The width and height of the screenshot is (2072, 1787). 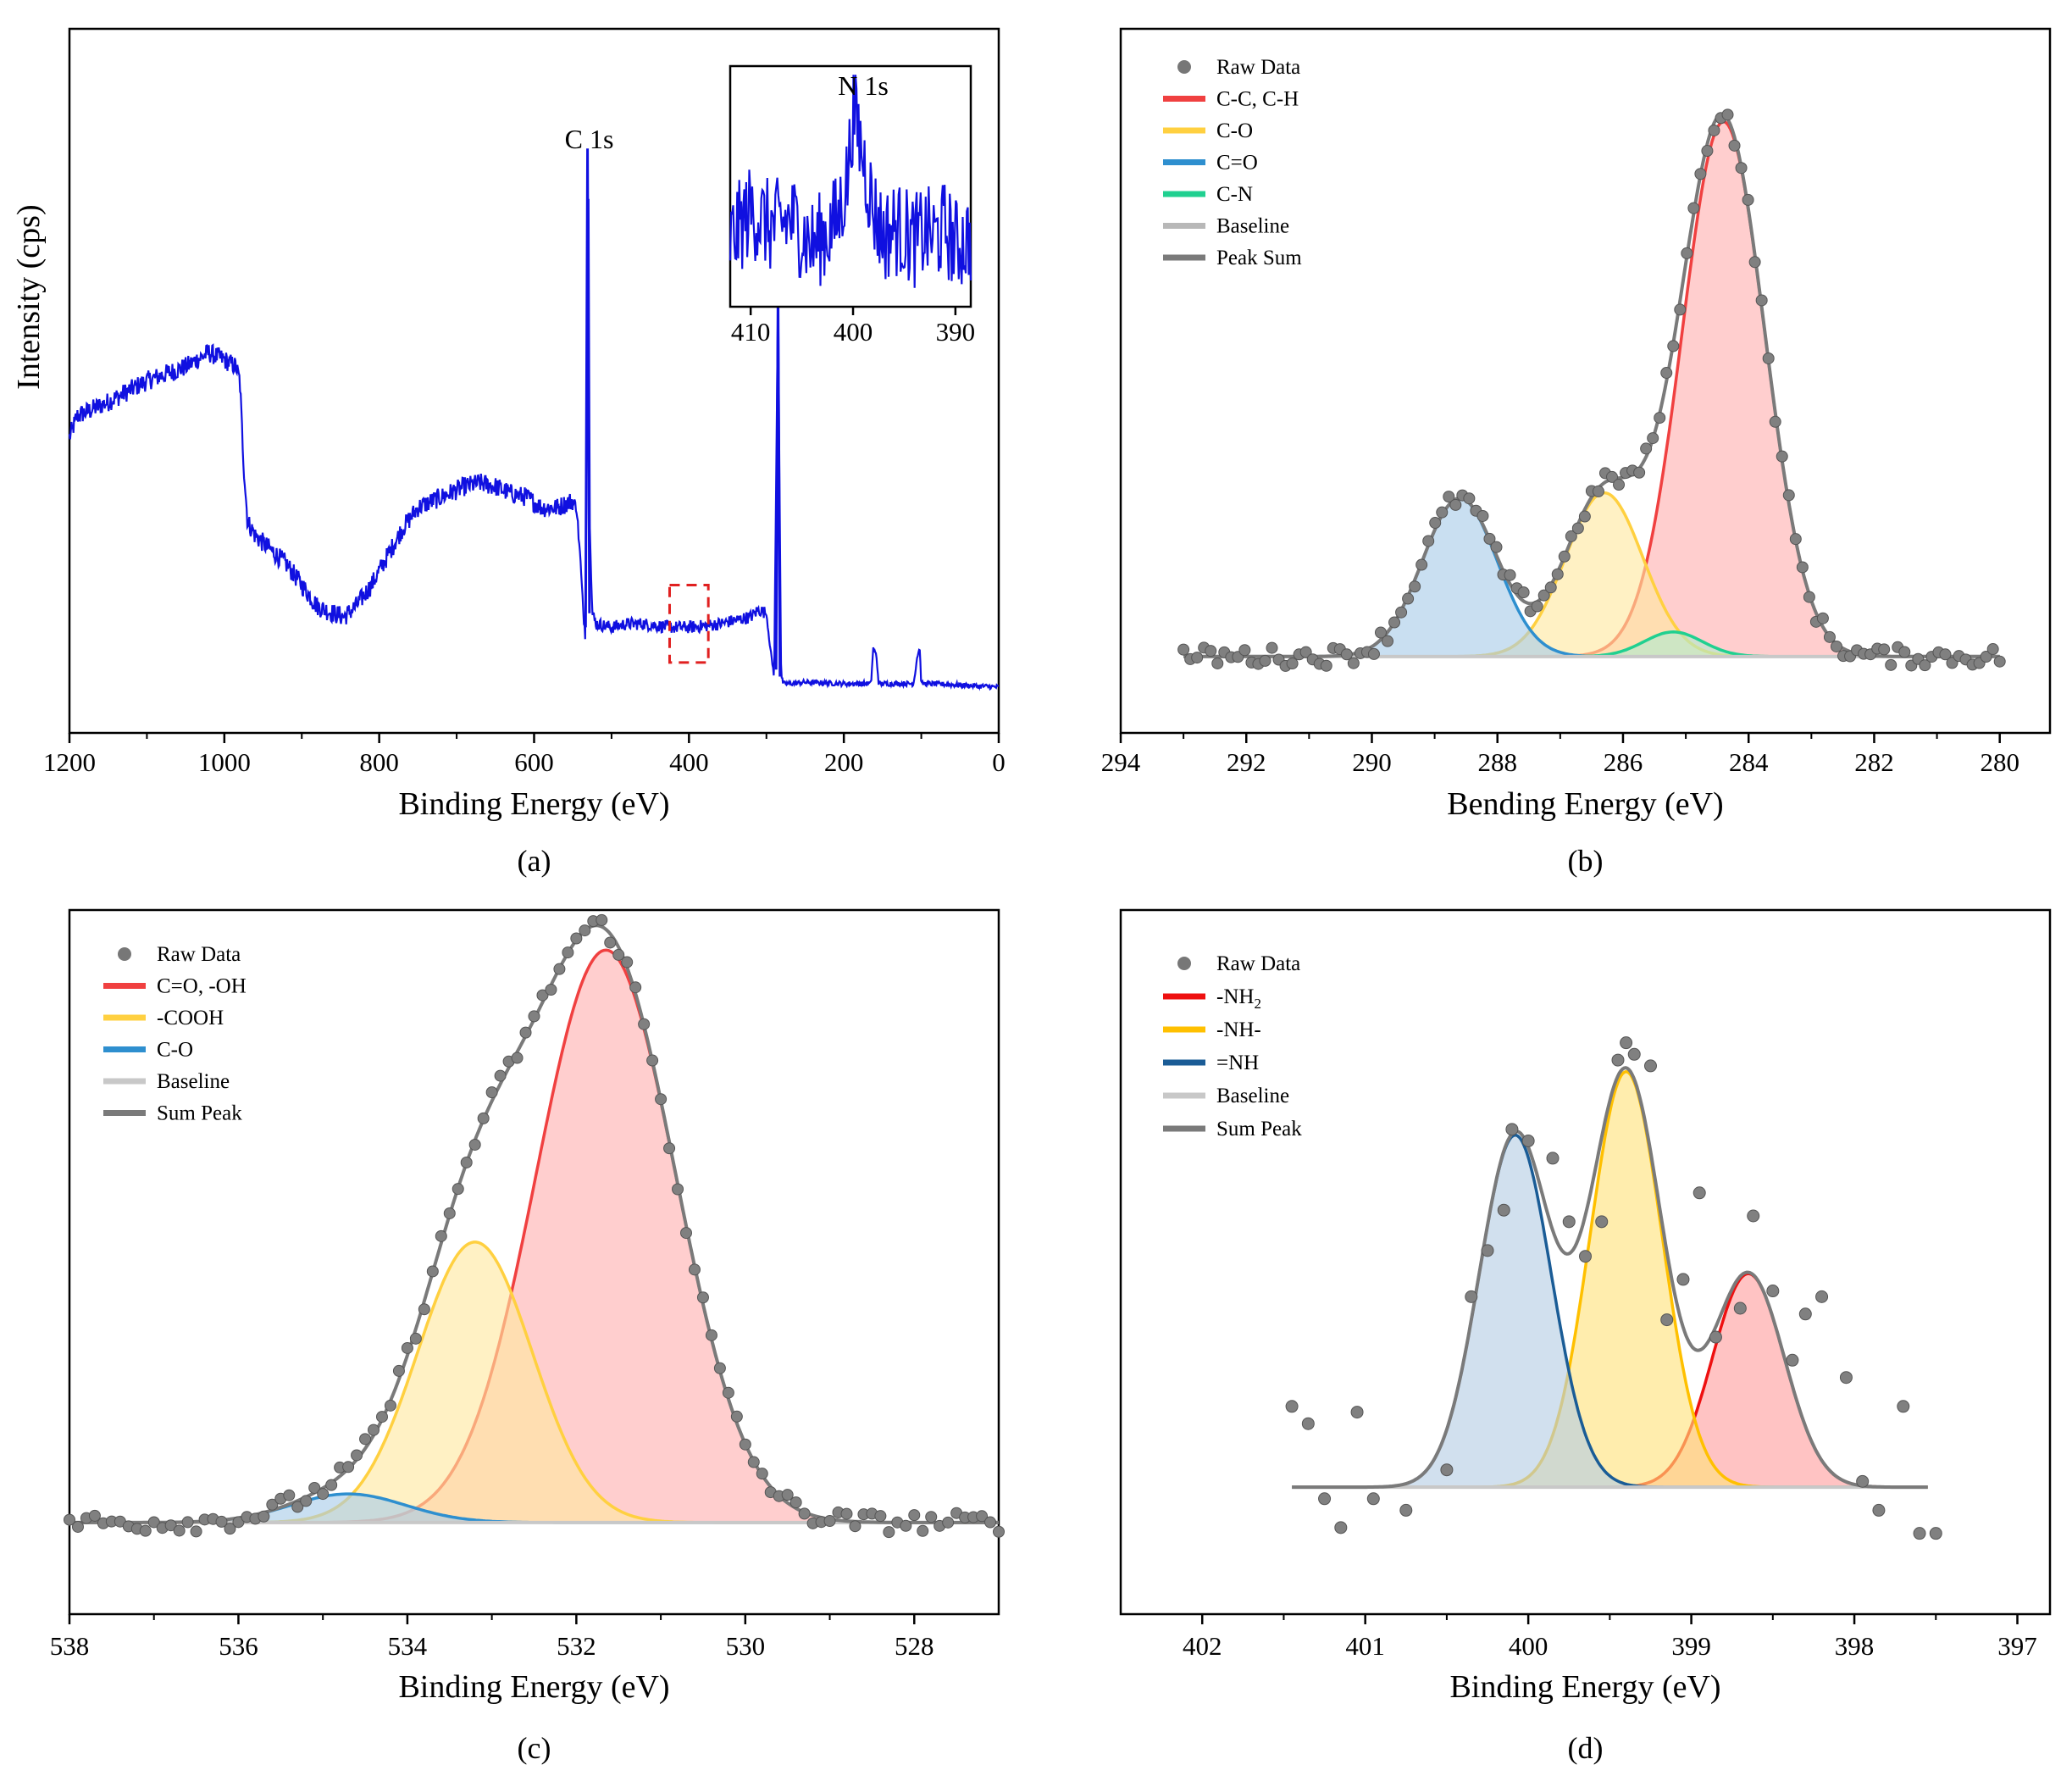 I want to click on o1s-peak, so click(x=778, y=483).